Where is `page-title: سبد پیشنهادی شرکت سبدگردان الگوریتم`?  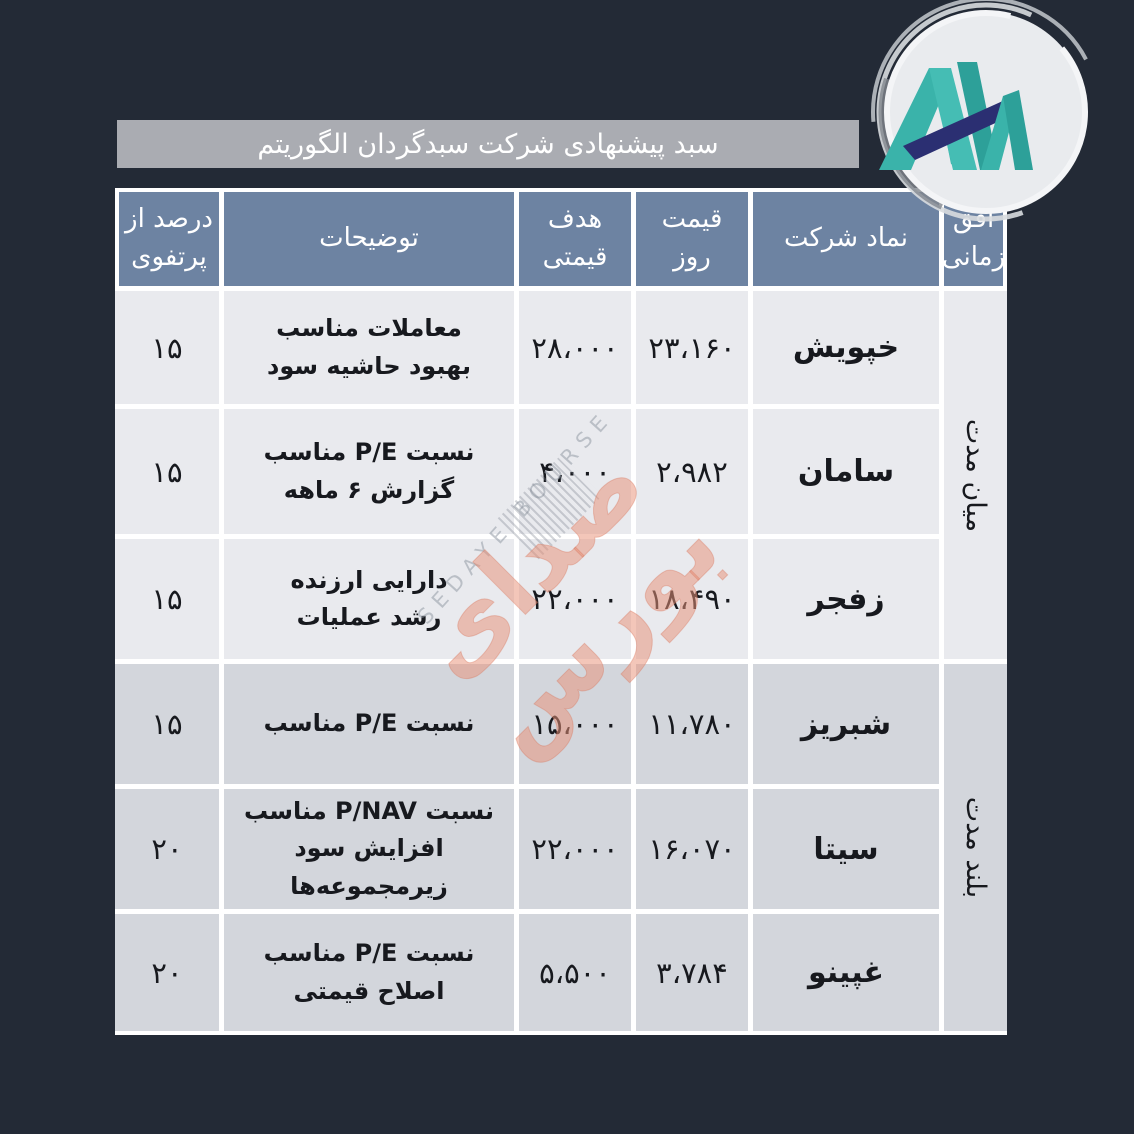 page-title: سبد پیشنهادی شرکت سبدگردان الگوریتم is located at coordinates (488, 144).